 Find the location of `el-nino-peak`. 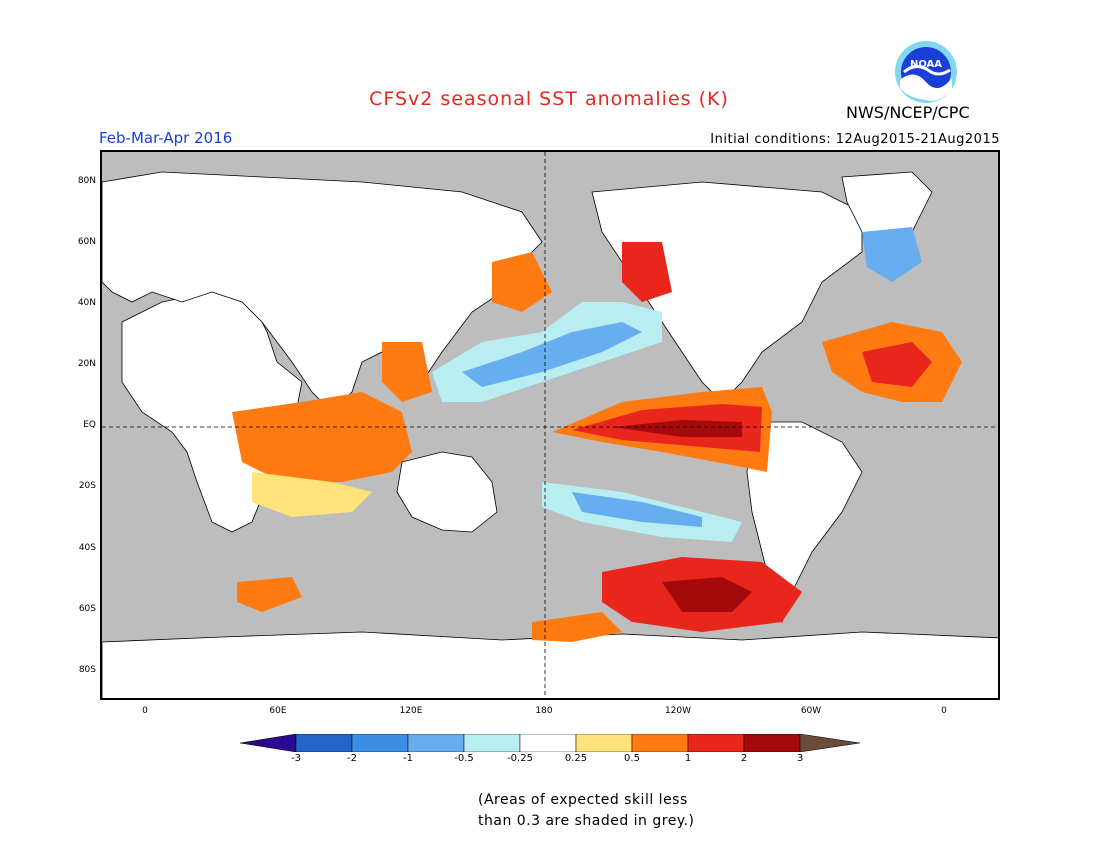

el-nino-peak is located at coordinates (677, 428).